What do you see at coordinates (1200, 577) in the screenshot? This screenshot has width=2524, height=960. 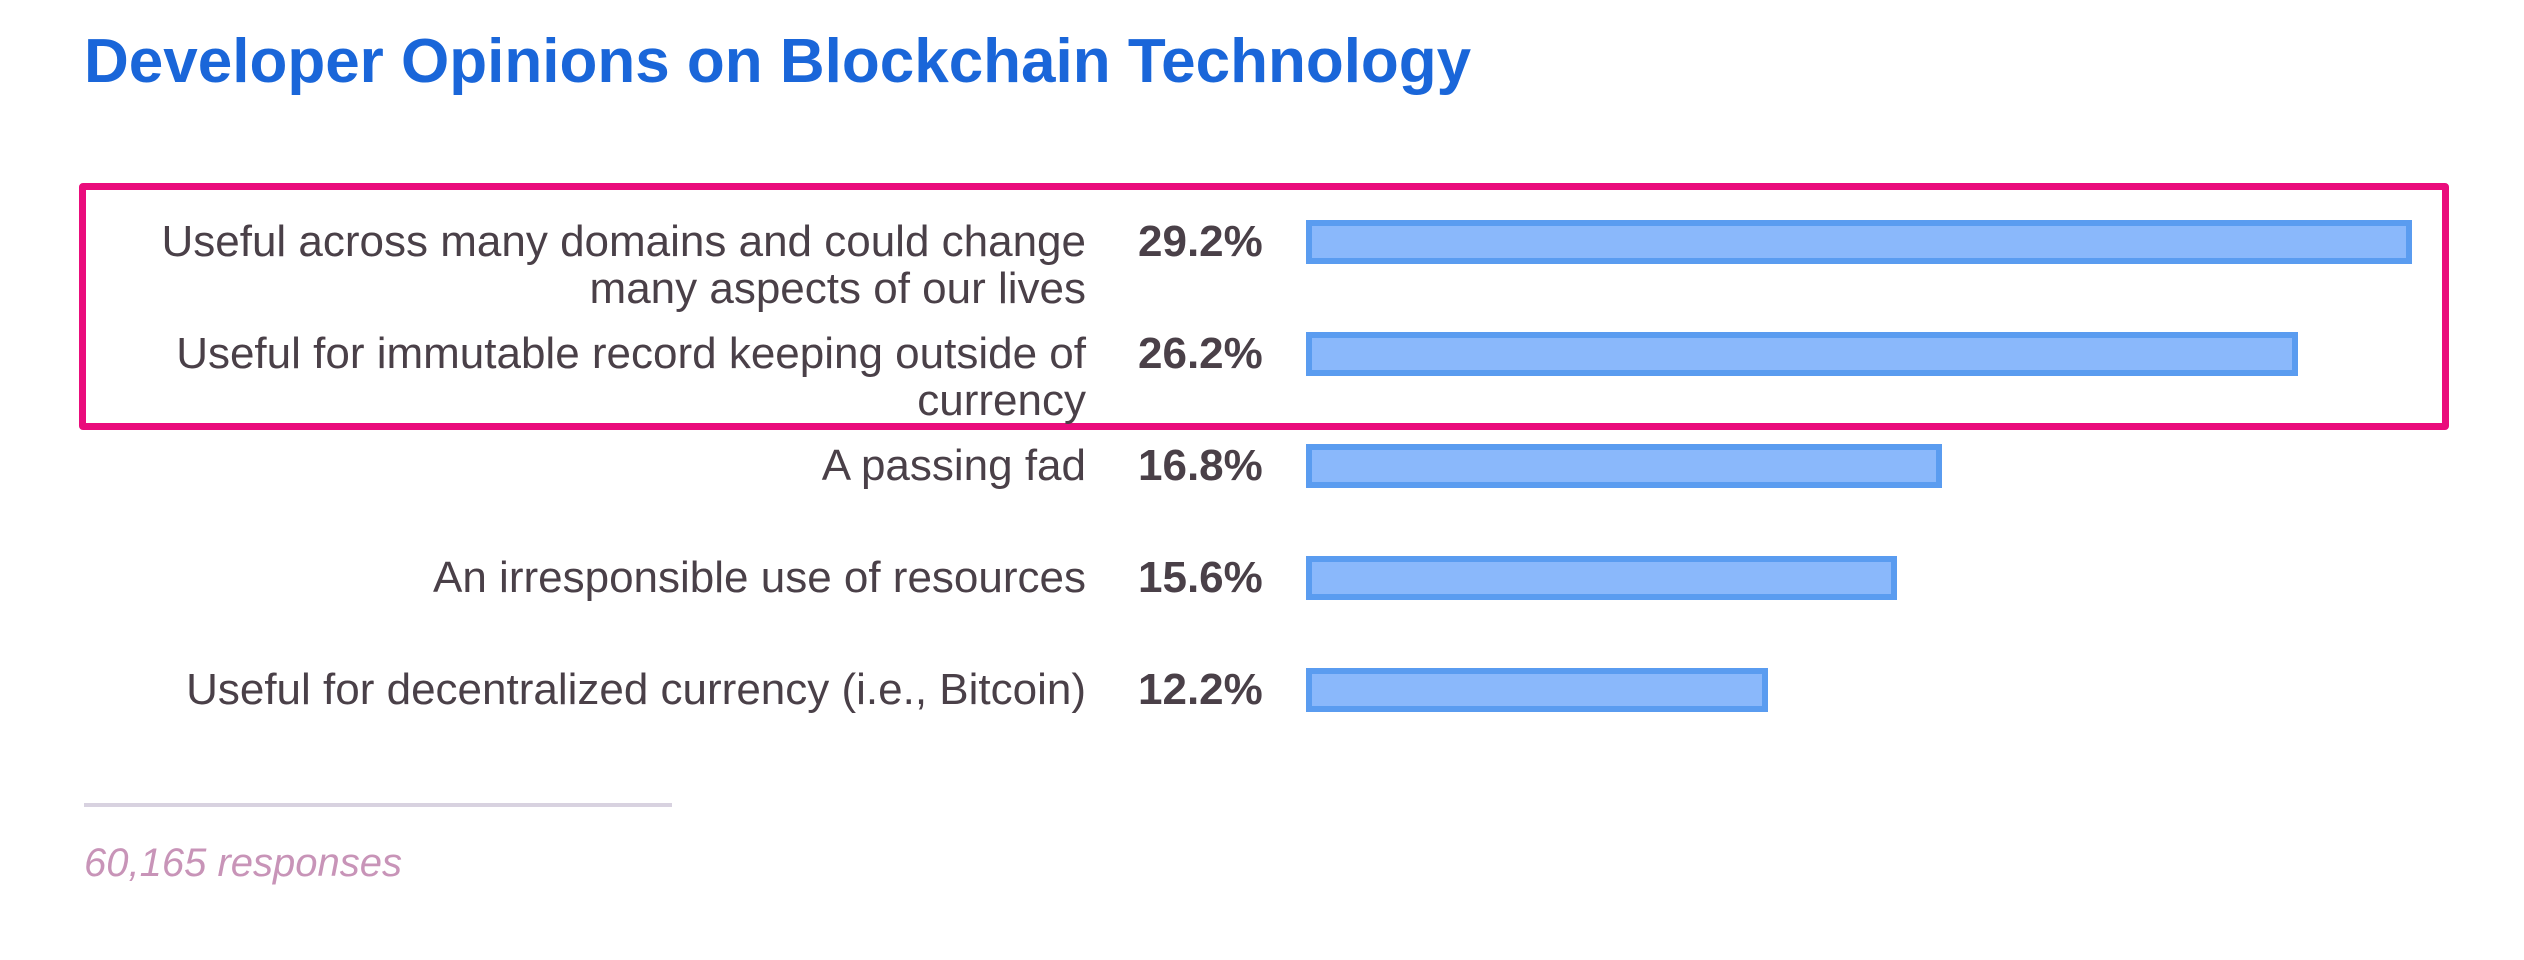 I see `value-label: 15.6%` at bounding box center [1200, 577].